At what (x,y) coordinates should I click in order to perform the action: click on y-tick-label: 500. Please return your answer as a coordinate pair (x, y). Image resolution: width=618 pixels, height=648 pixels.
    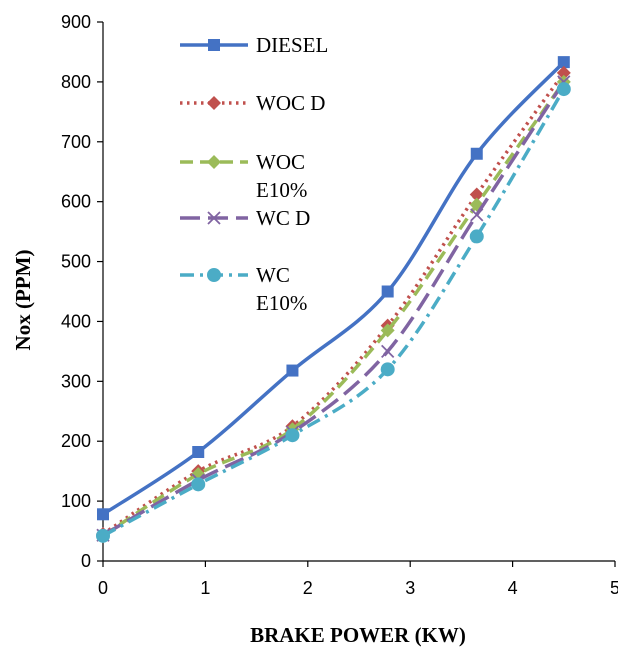
    Looking at the image, I should click on (76, 262).